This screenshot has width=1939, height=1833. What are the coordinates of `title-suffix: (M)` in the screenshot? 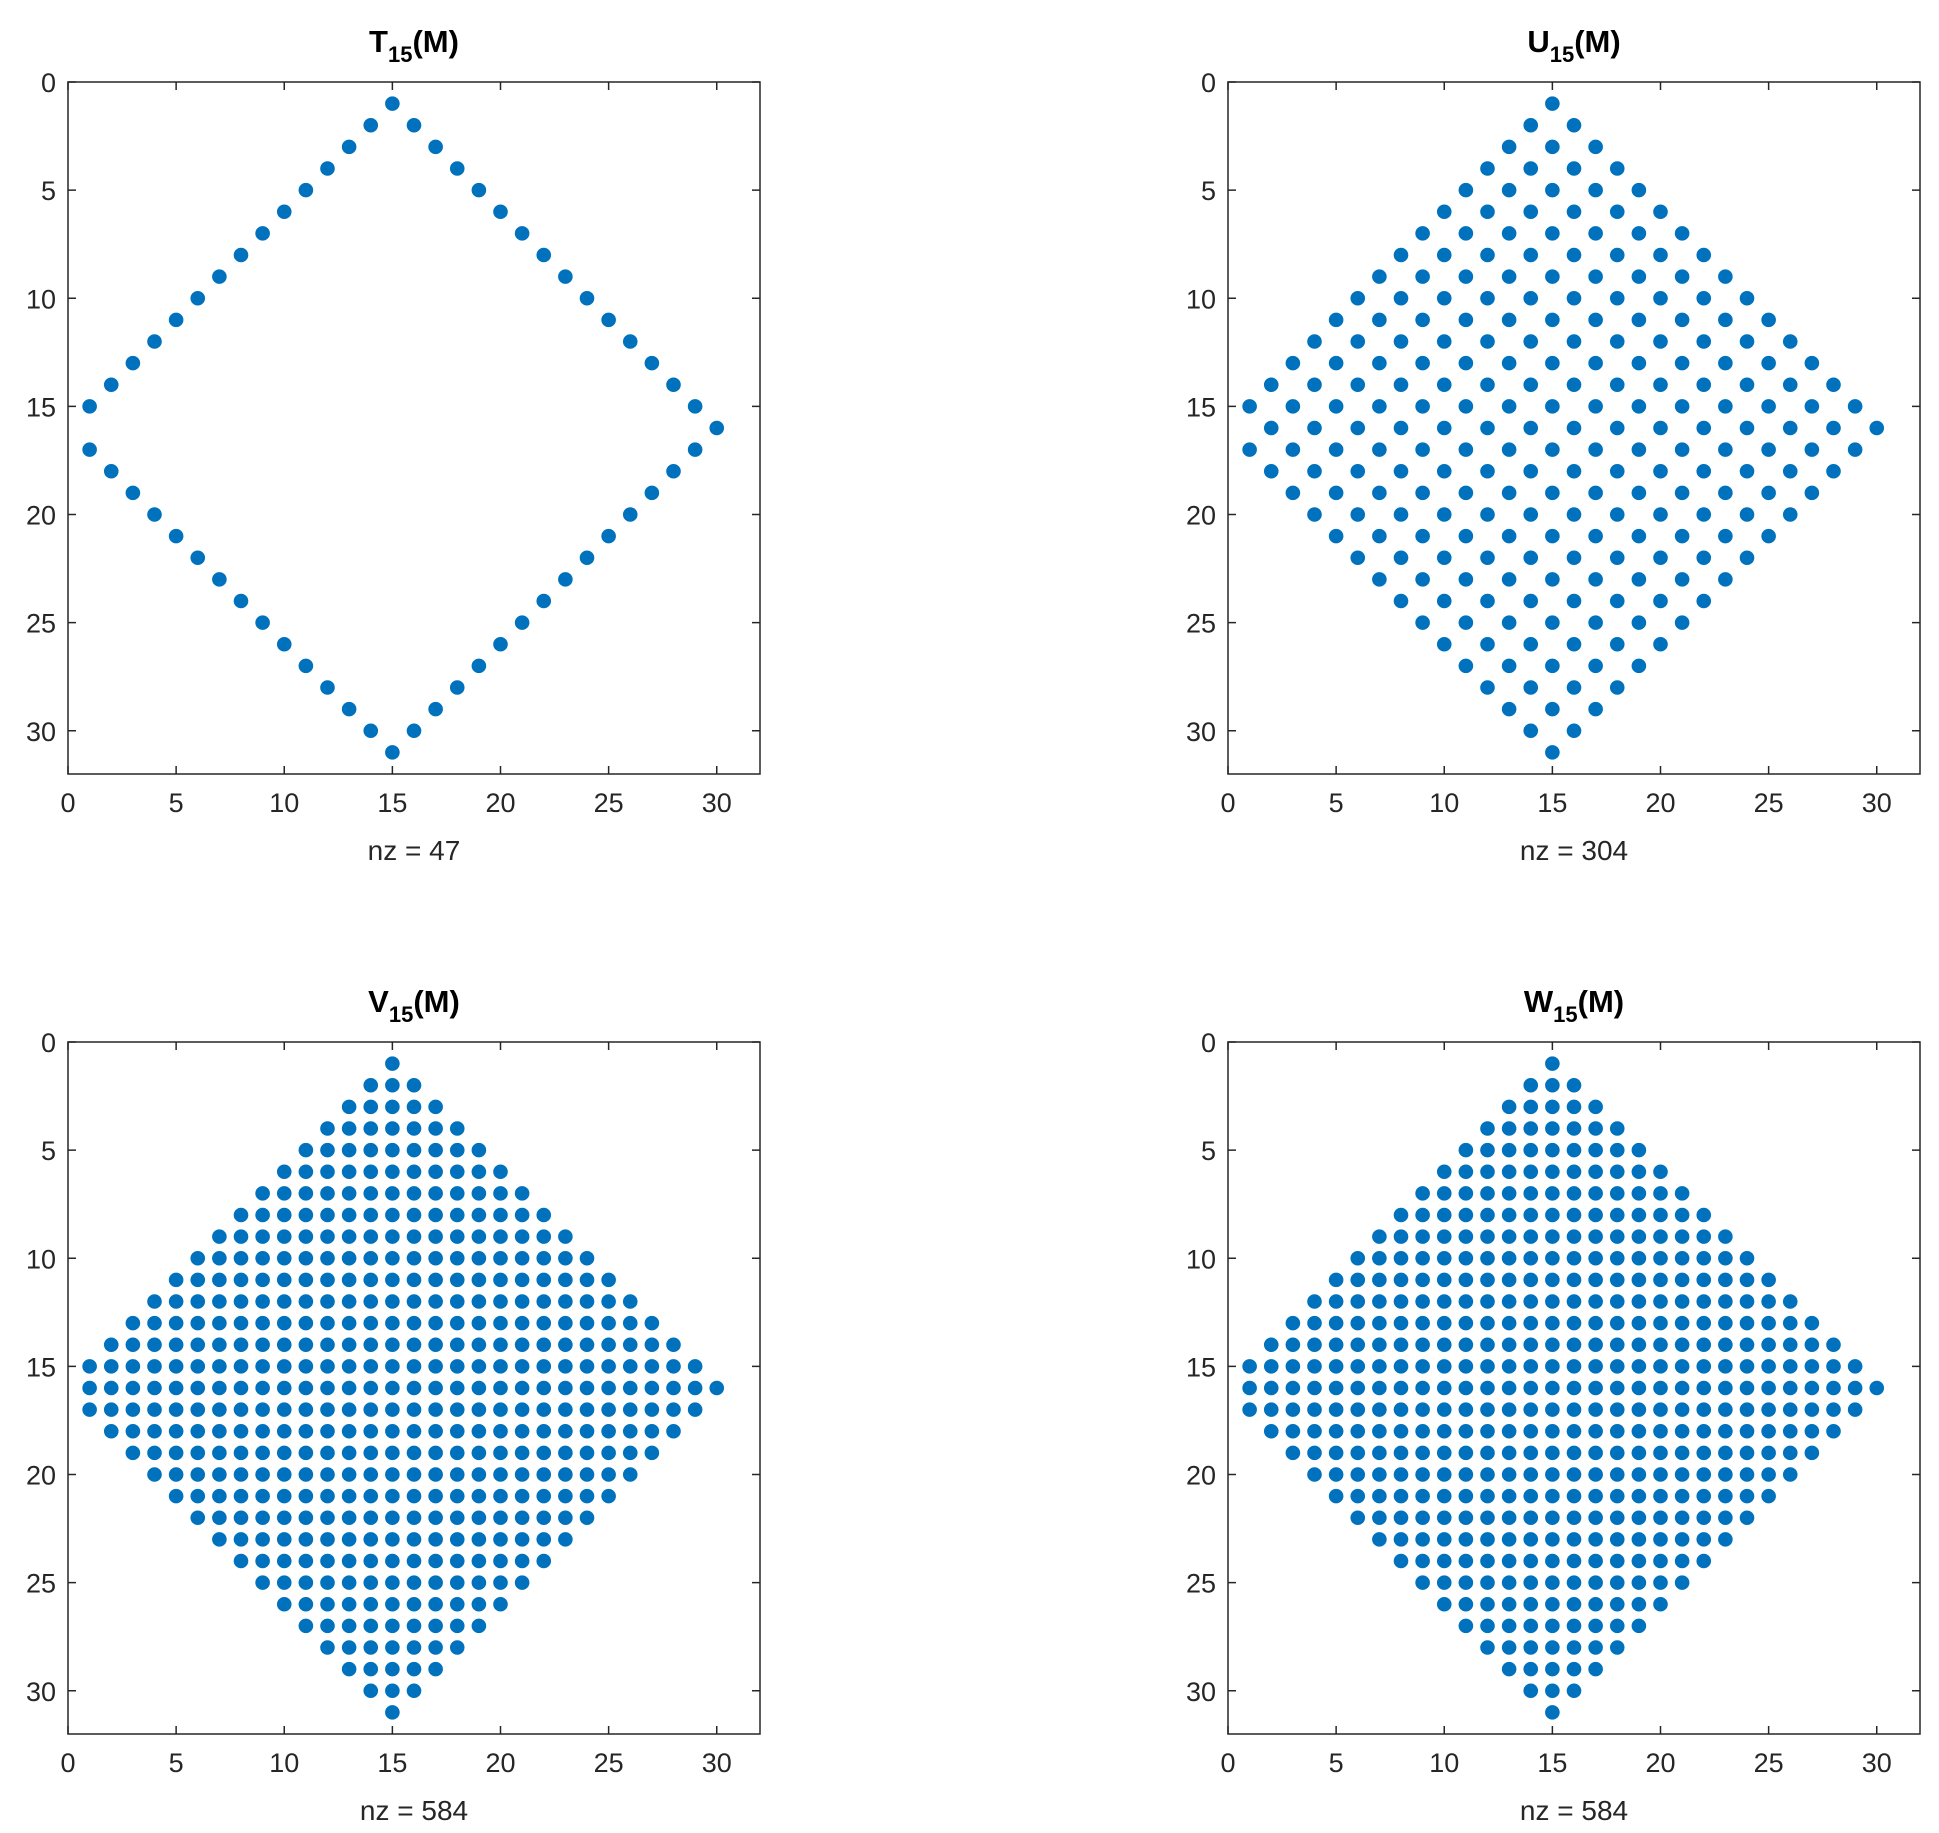 It's located at (1601, 1001).